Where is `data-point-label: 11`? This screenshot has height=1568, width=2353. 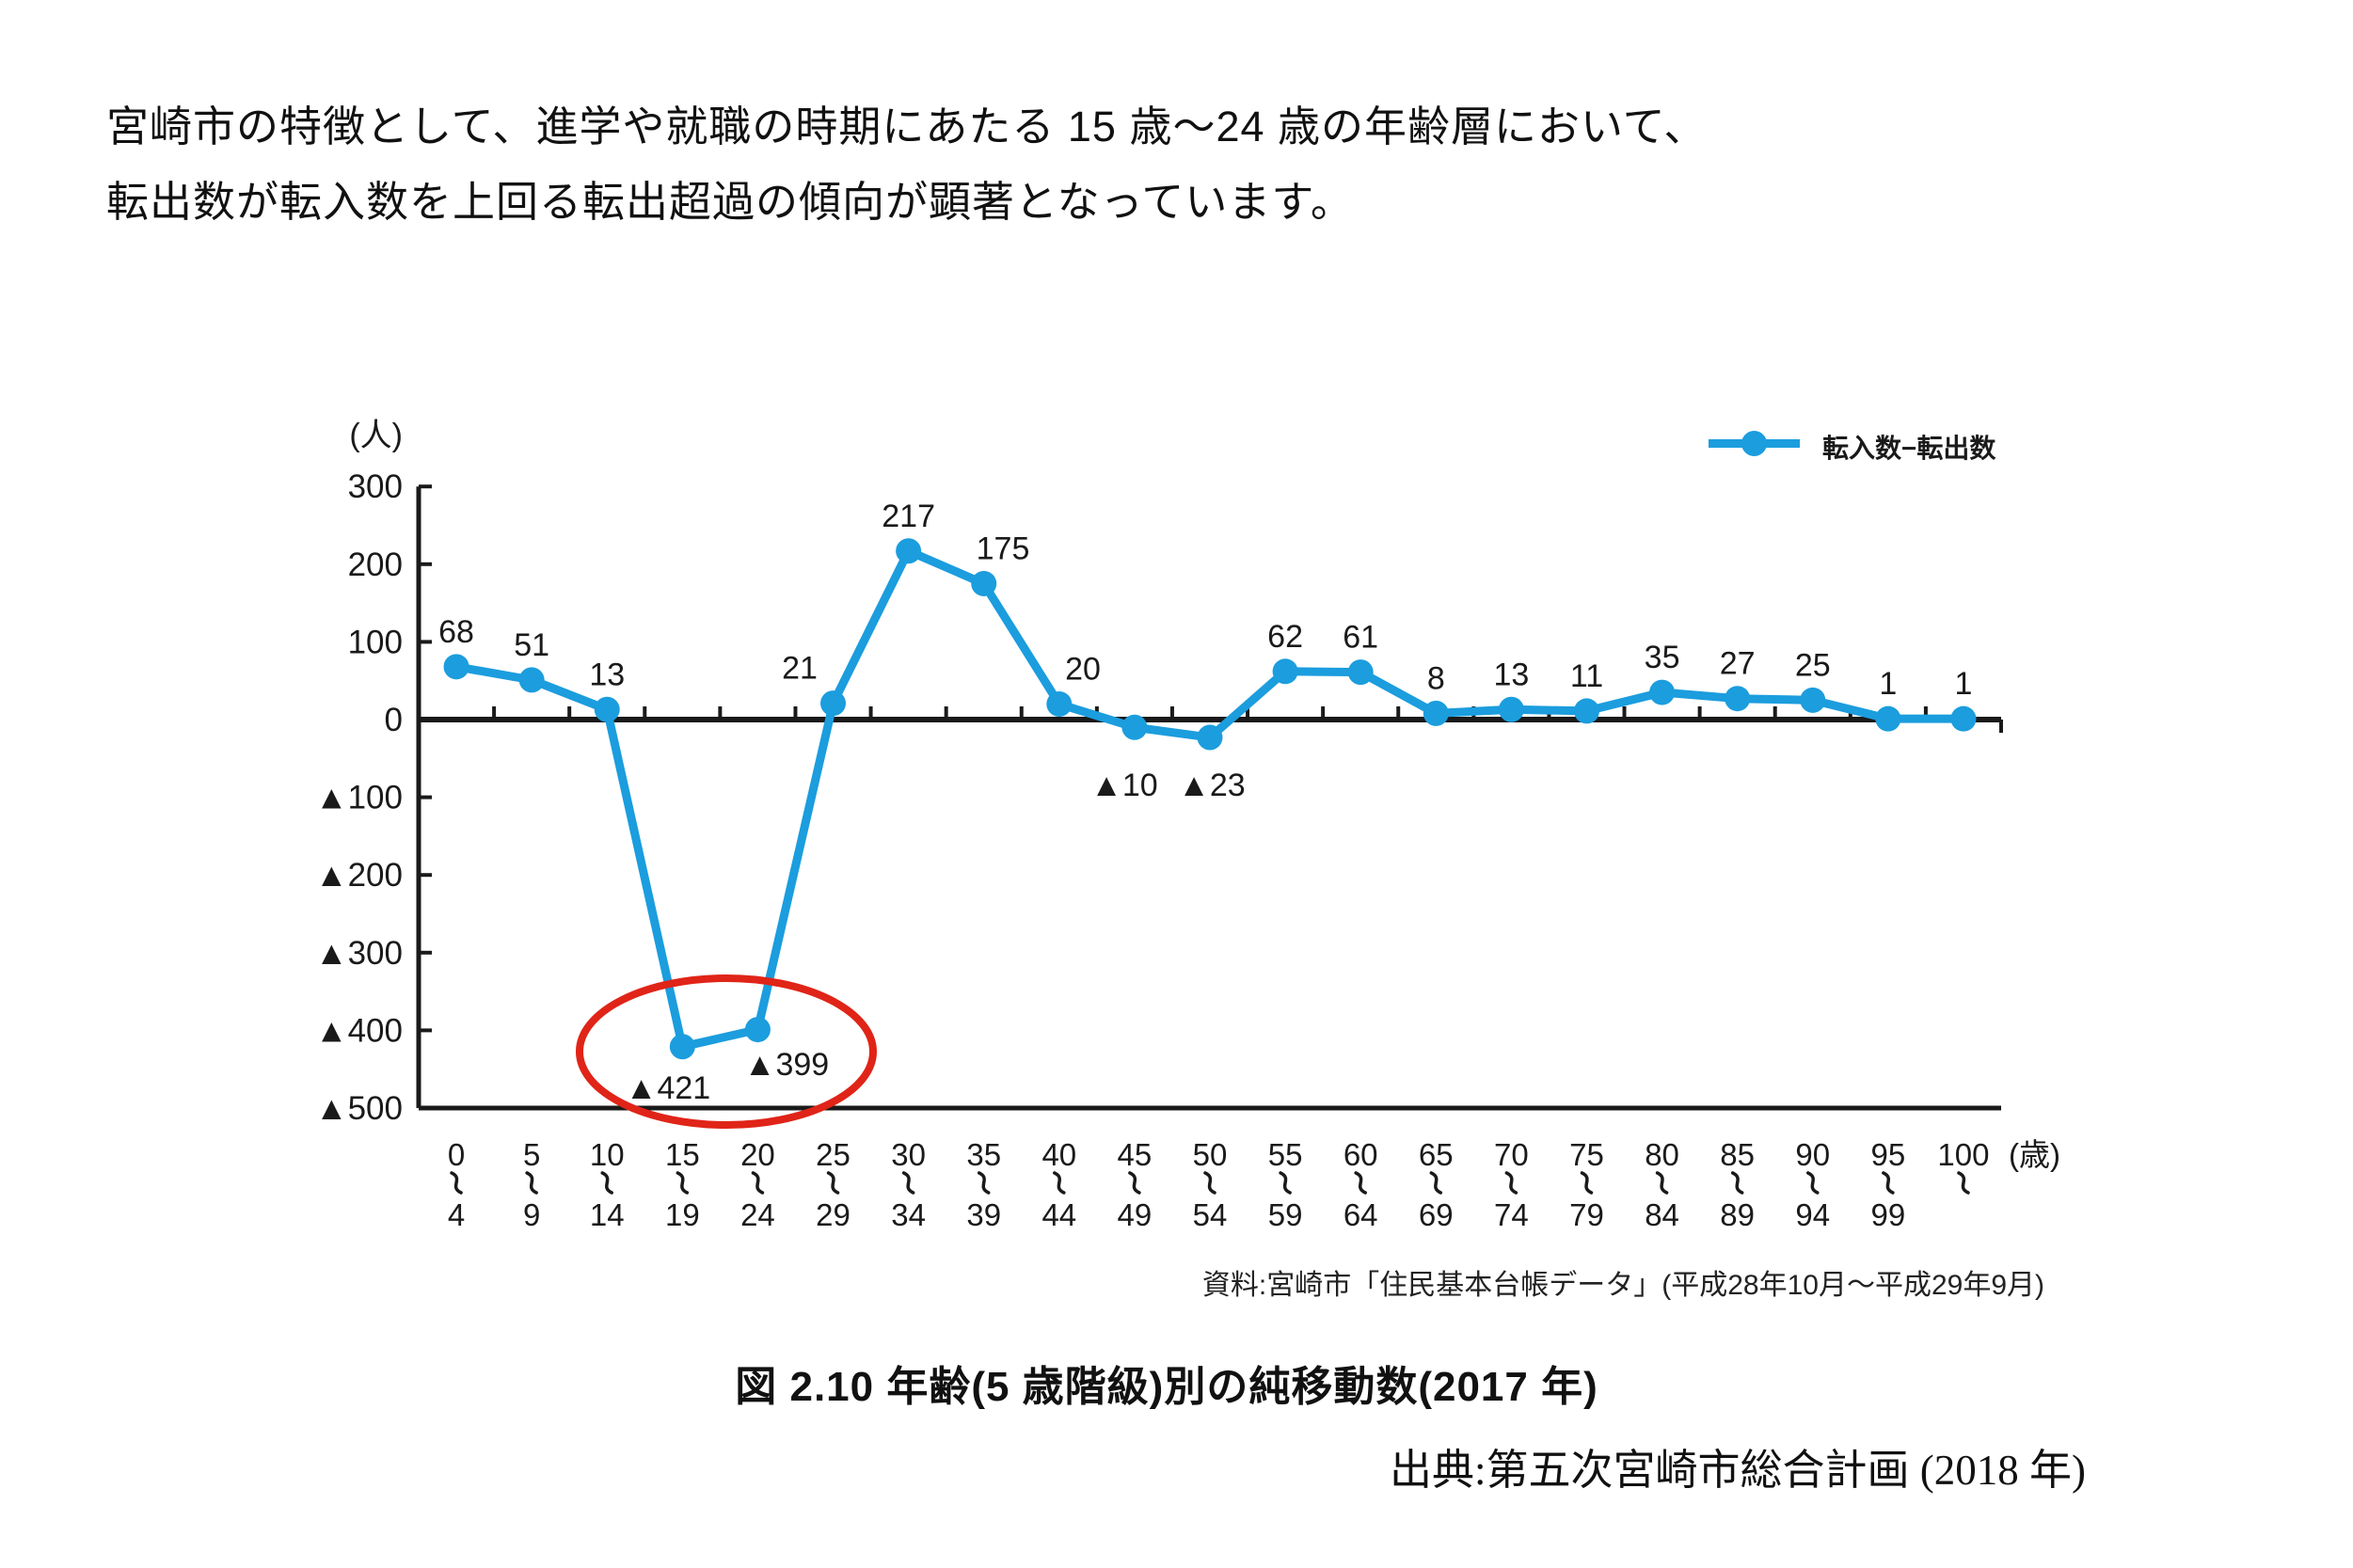 data-point-label: 11 is located at coordinates (1586, 676).